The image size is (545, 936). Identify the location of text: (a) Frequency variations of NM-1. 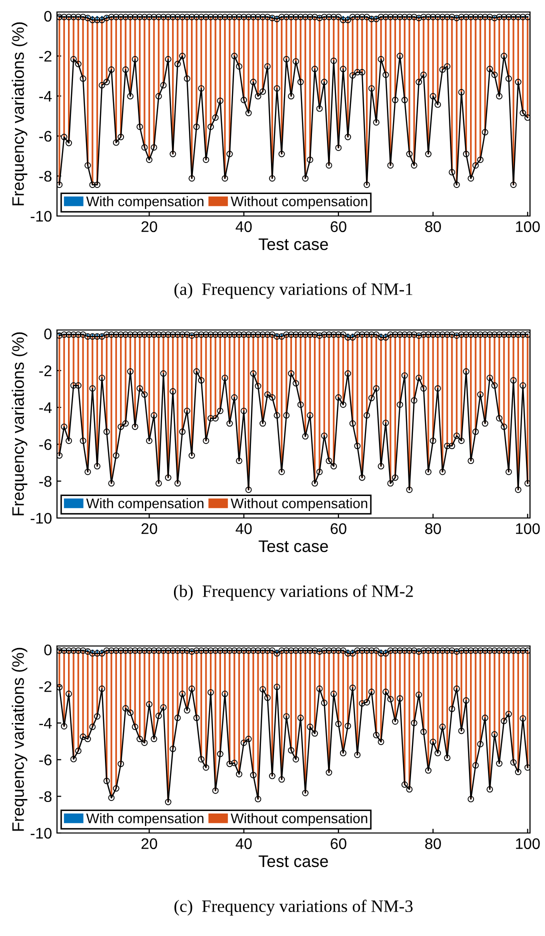
(293, 290).